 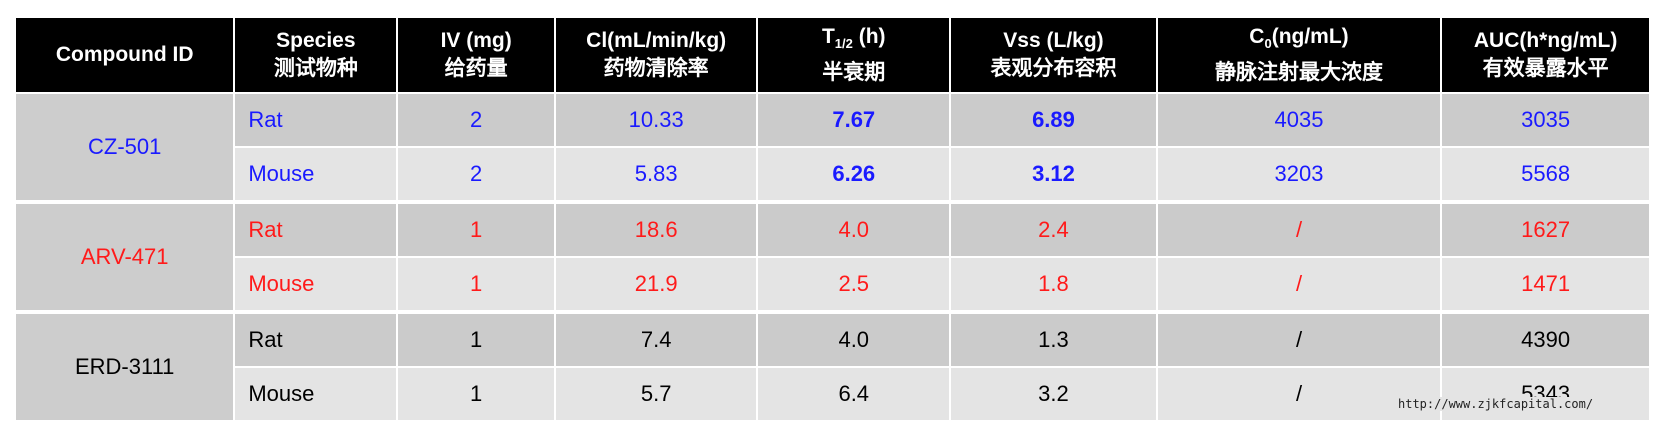 What do you see at coordinates (1053, 284) in the screenshot?
I see `vss-cell: 1.8` at bounding box center [1053, 284].